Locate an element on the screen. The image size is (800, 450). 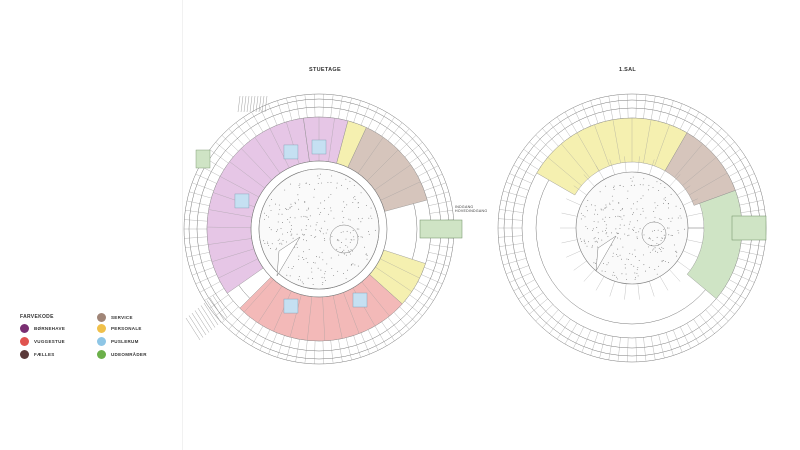
legend-swatch is located at coordinates (24, 341).